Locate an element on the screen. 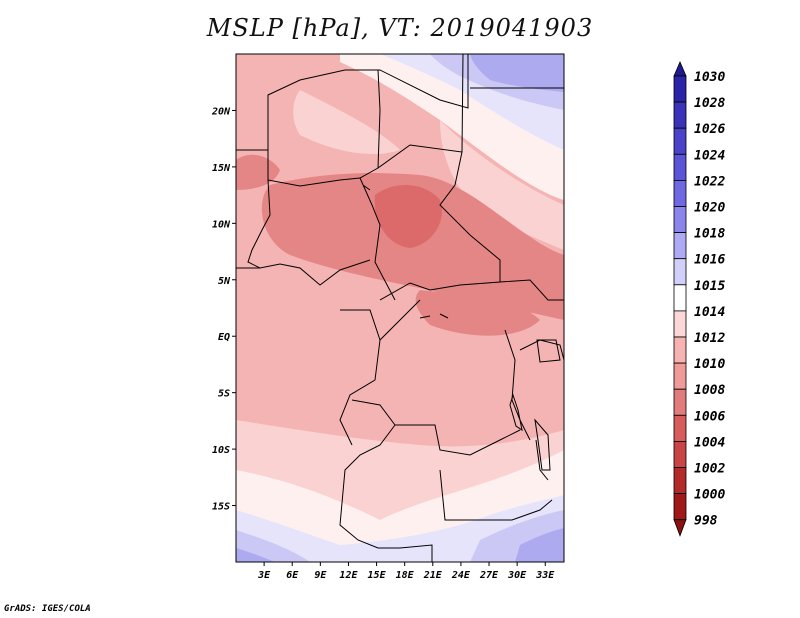 Image resolution: width=800 pixels, height=618 pixels. colorbar-label: 1012 is located at coordinates (709, 338).